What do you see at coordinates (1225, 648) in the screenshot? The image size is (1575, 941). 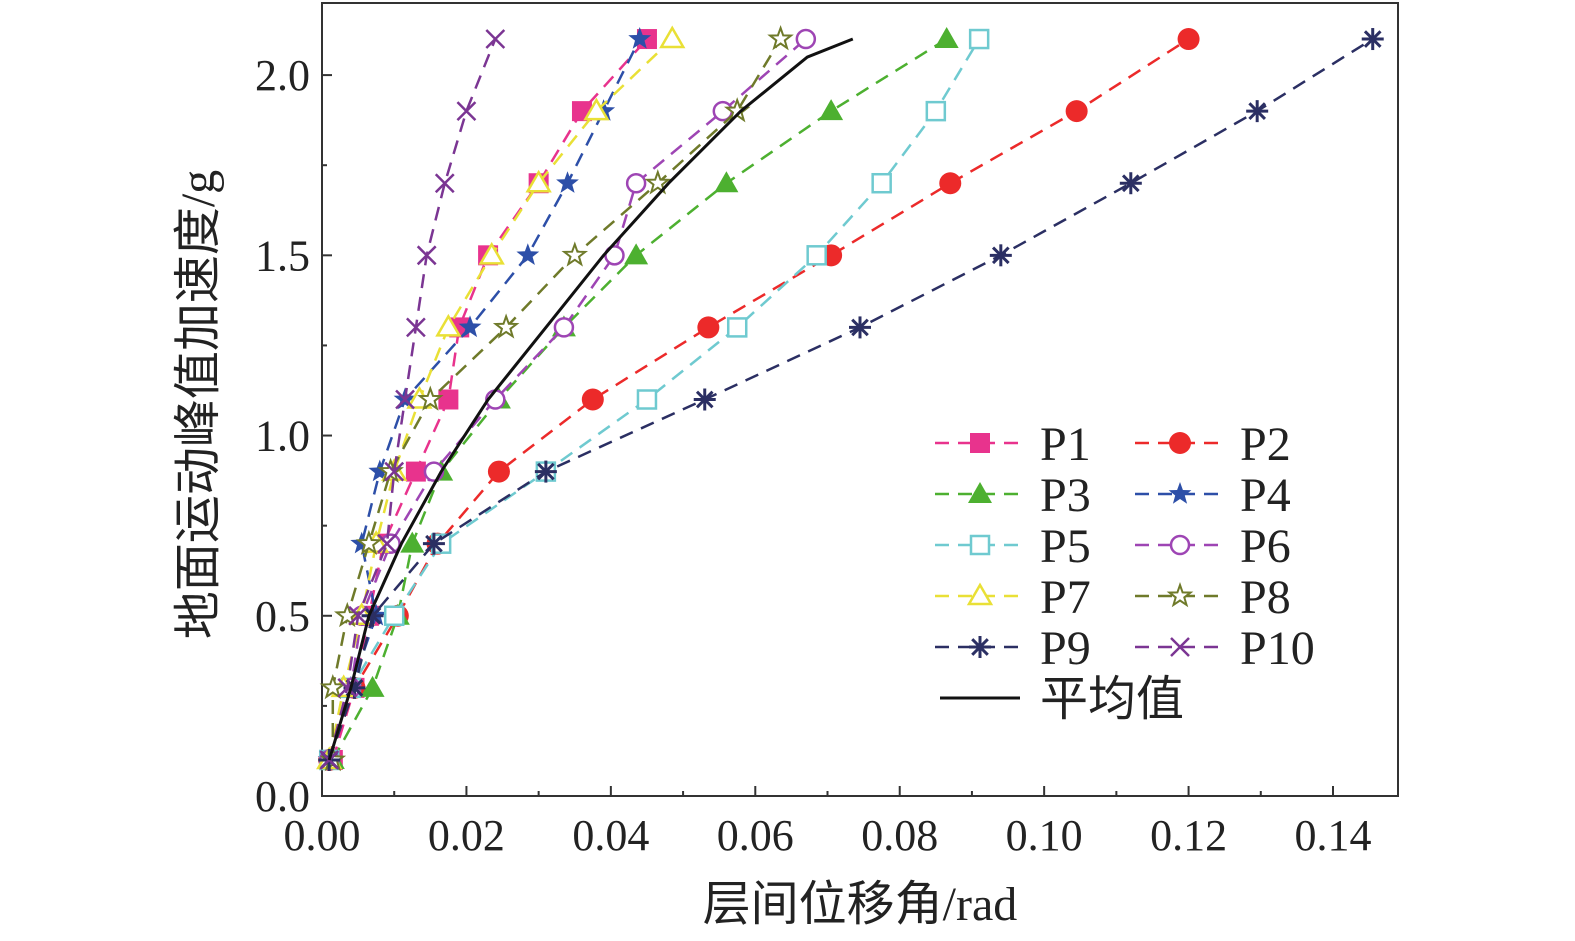 I see `legend-item: P10` at bounding box center [1225, 648].